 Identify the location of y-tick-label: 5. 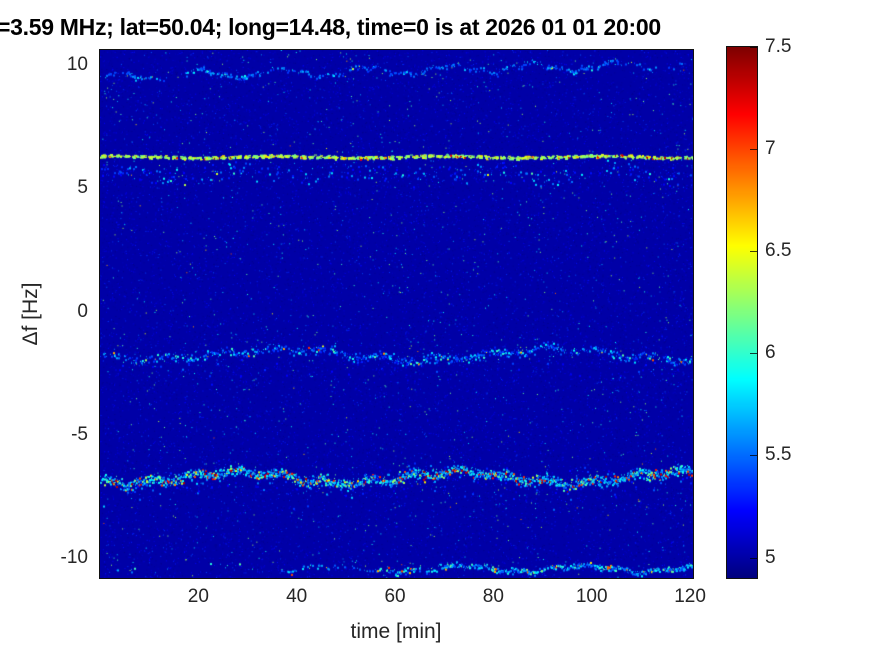
(82, 188).